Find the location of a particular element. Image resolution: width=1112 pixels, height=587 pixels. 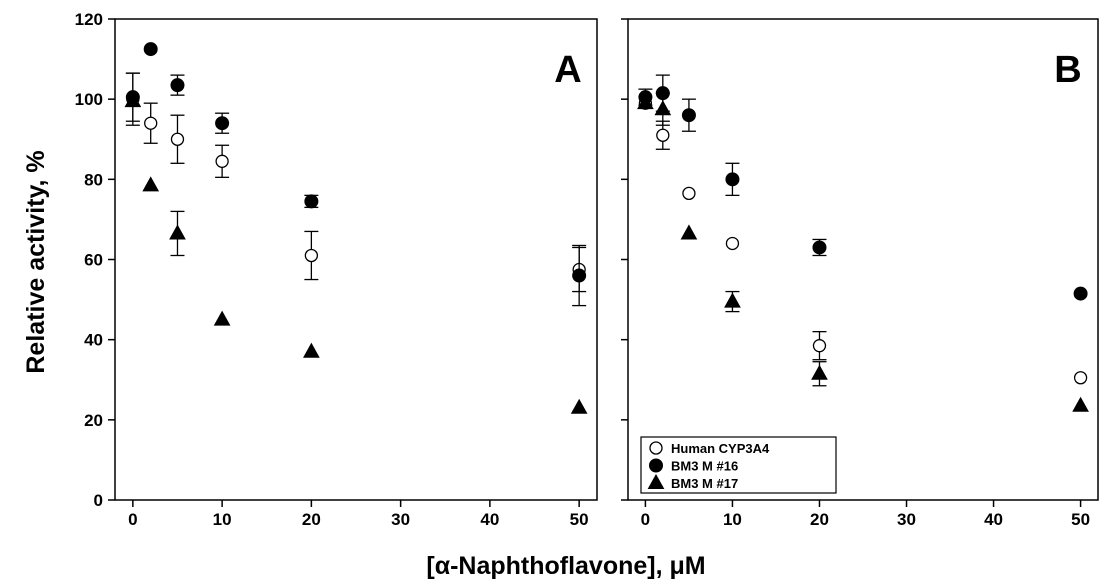

panel-label: B is located at coordinates (1067, 70).